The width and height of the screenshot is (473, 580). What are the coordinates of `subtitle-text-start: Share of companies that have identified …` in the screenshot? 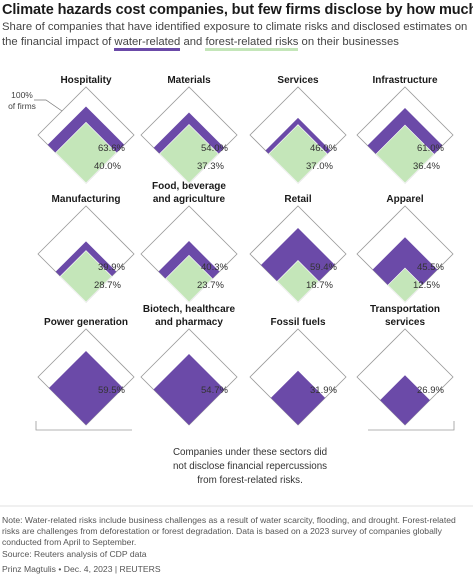 It's located at (235, 34).